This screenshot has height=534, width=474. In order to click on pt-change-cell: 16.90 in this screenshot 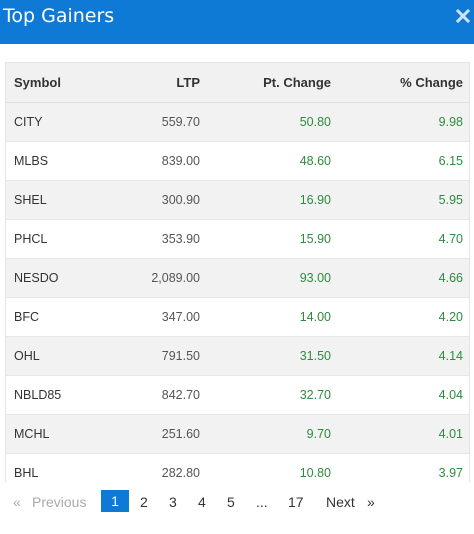, I will do `click(273, 200)`.